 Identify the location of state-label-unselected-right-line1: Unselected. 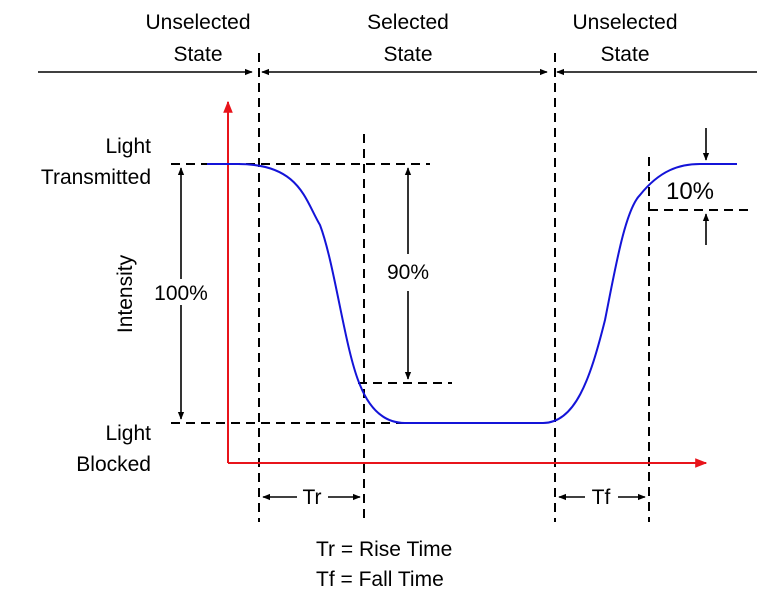
(624, 22).